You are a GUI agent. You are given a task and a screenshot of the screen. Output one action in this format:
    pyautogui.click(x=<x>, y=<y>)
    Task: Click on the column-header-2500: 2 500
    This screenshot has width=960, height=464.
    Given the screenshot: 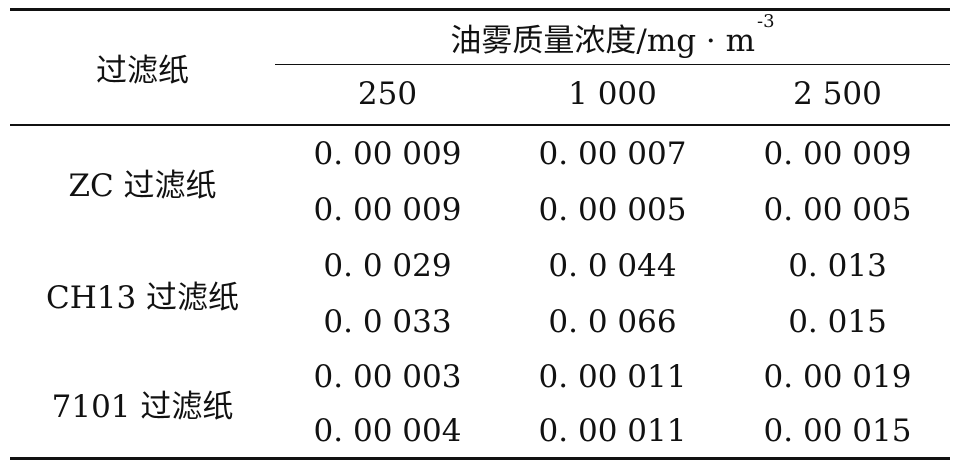 What is the action you would take?
    pyautogui.click(x=837, y=94)
    